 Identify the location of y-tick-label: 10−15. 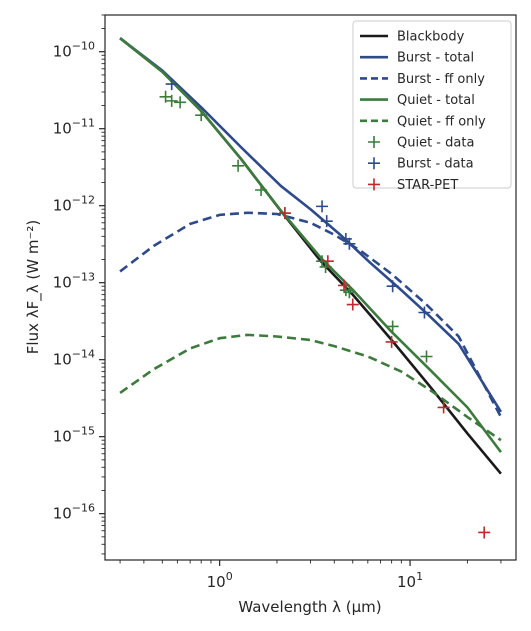
(74, 435).